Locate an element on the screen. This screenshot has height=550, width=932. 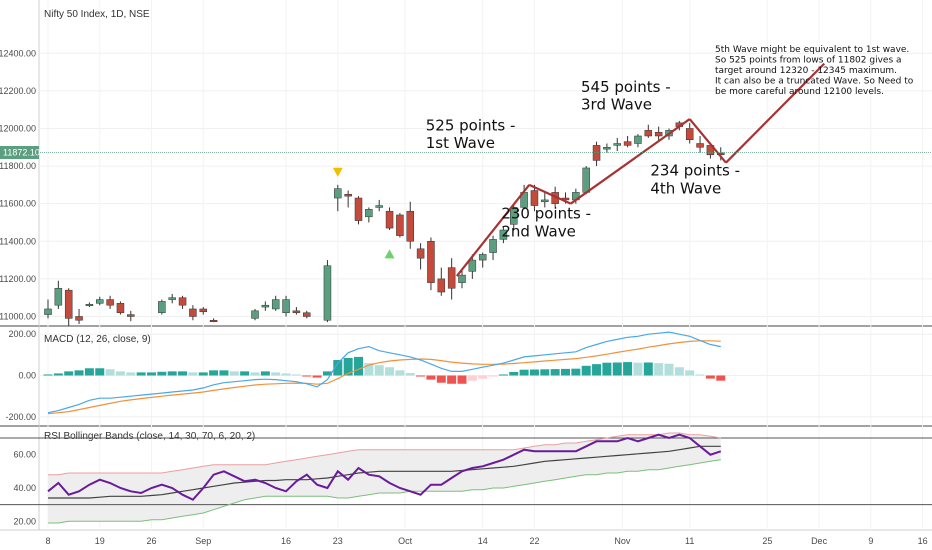
x-tick-label: Dec is located at coordinates (819, 541).